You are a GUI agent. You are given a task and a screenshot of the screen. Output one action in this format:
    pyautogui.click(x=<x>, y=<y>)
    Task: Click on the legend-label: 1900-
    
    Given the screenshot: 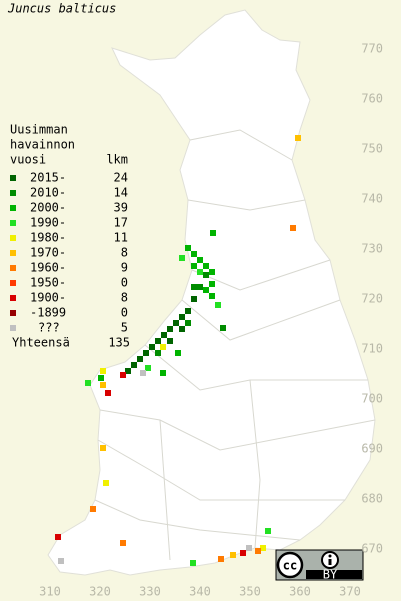 What is the action you would take?
    pyautogui.click(x=48, y=298)
    